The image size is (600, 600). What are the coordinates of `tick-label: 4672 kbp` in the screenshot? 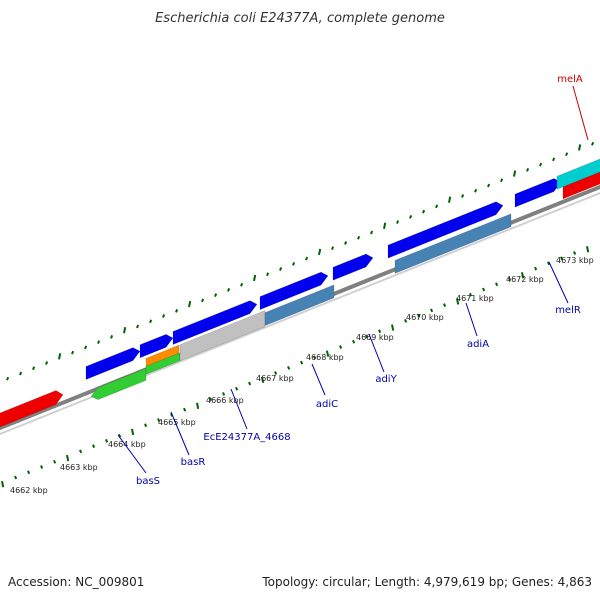 It's located at (525, 279).